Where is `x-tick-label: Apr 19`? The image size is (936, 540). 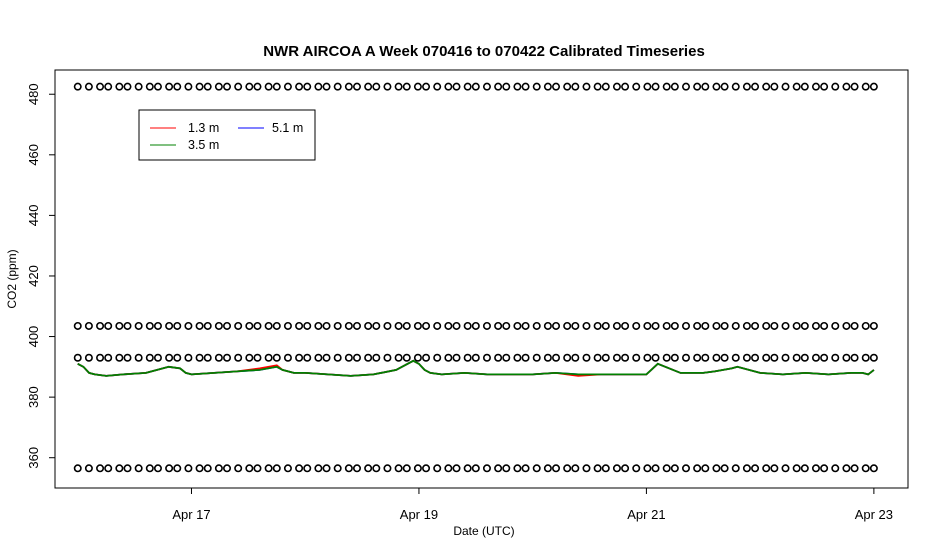 x-tick-label: Apr 19 is located at coordinates (419, 514).